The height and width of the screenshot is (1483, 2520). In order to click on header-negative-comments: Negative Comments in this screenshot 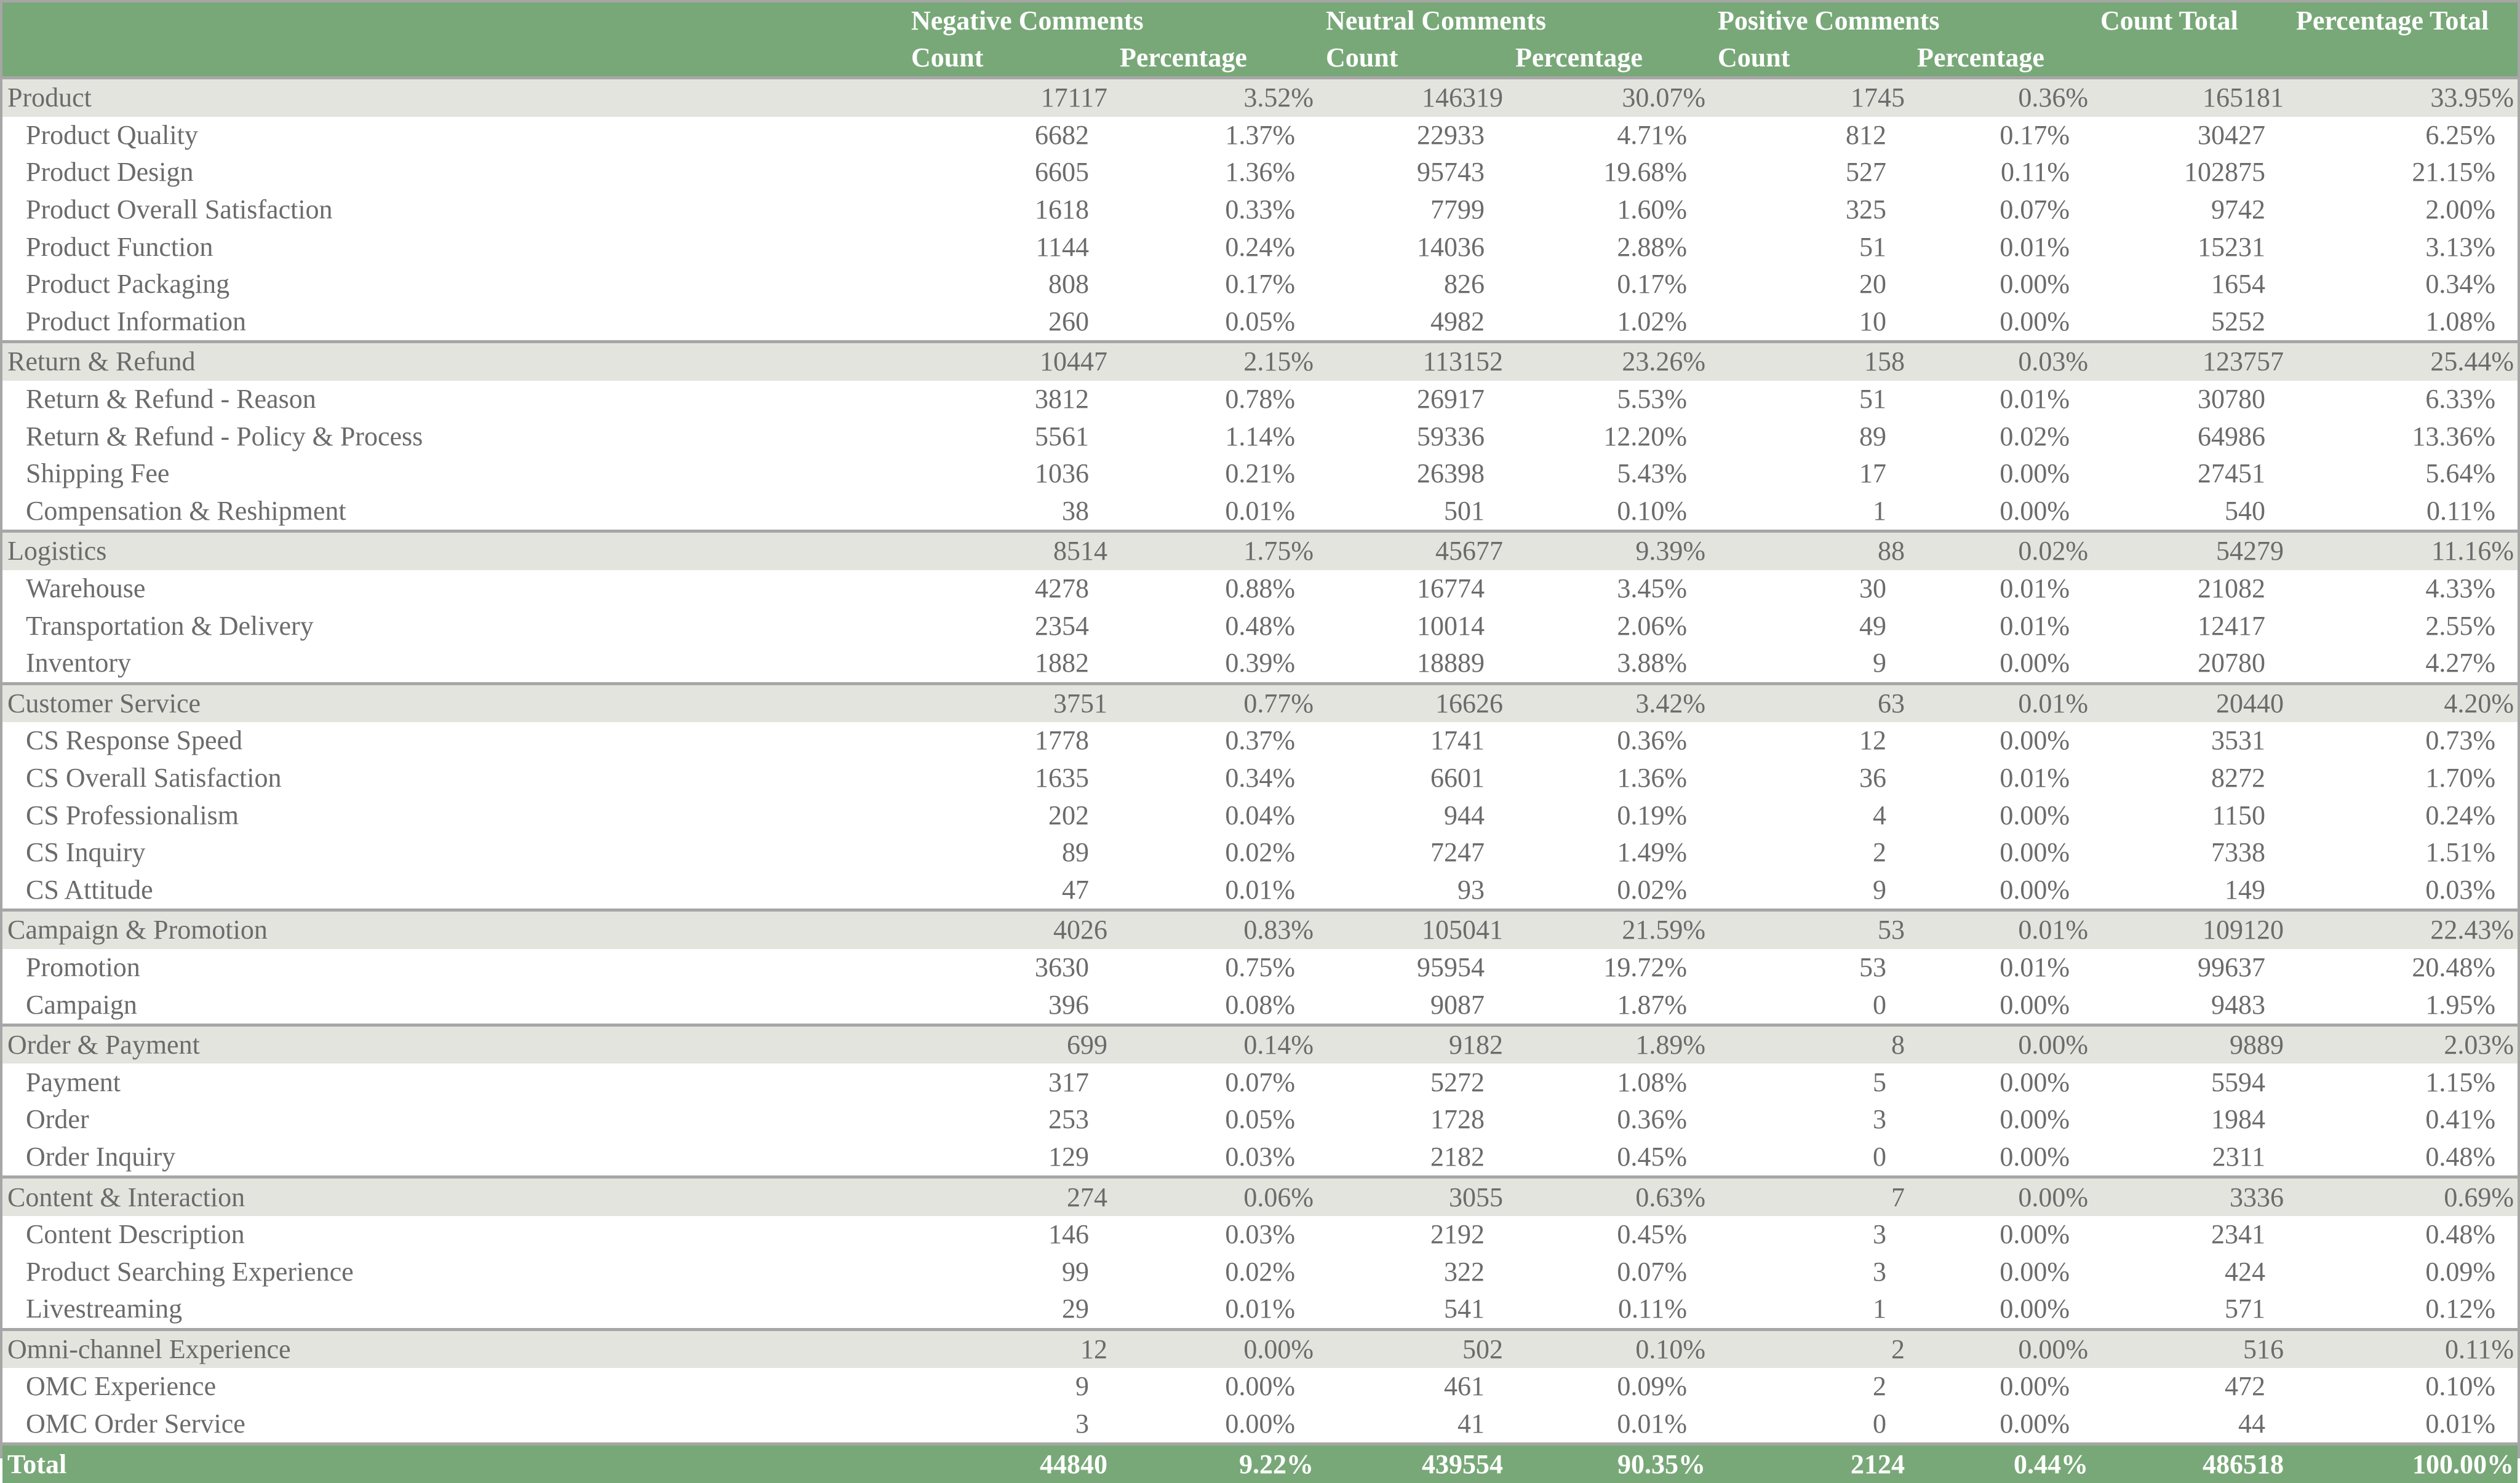, I will do `click(1110, 21)`.